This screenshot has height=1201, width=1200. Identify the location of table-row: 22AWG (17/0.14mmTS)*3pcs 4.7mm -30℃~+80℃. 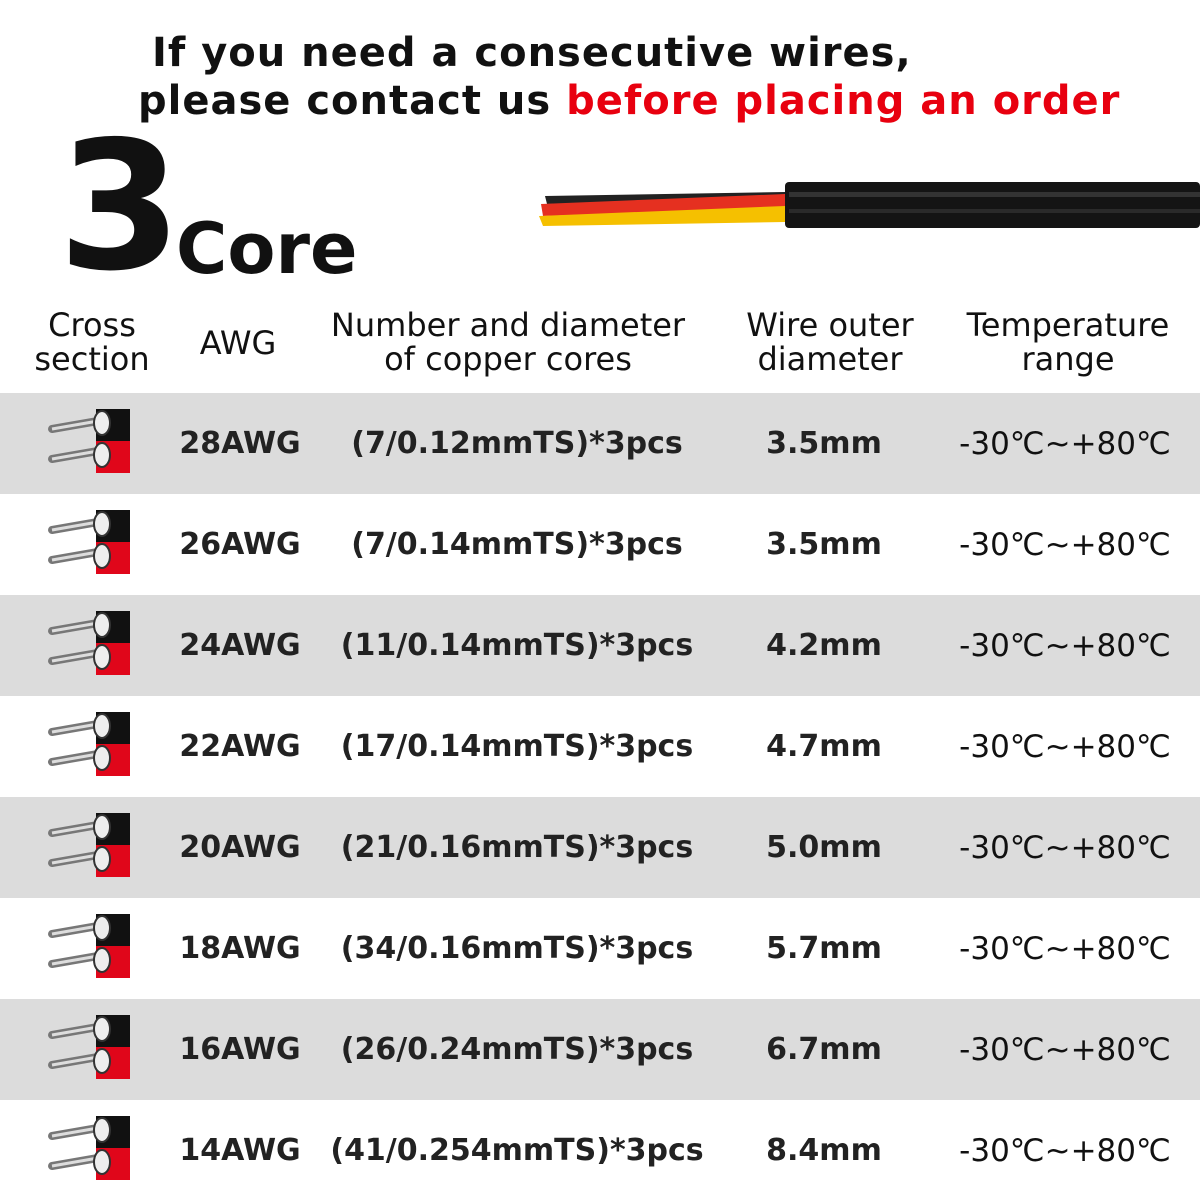
(600, 746).